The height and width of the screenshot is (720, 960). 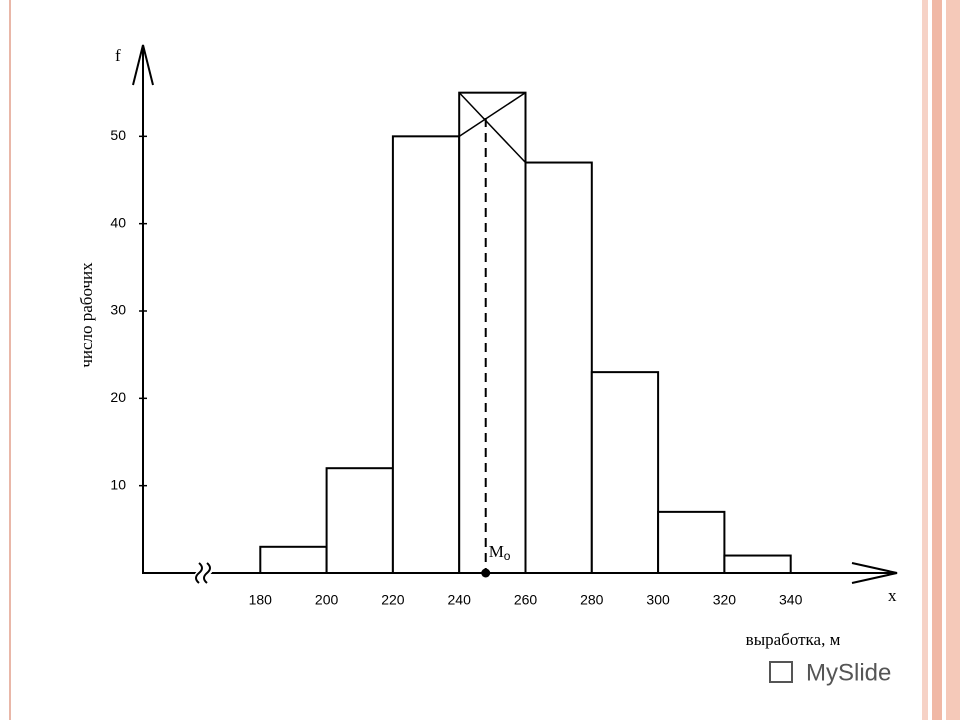 What do you see at coordinates (725, 600) in the screenshot?
I see `x-tick-label: 320` at bounding box center [725, 600].